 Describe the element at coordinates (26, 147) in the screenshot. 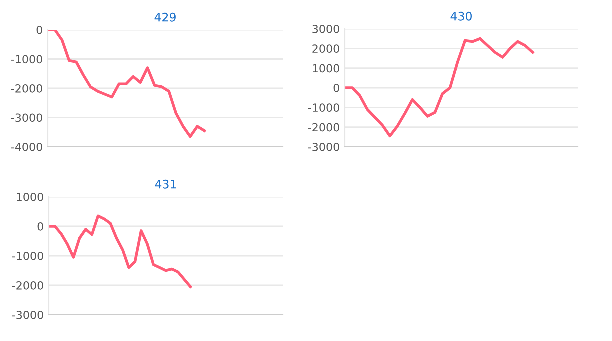

I see `y-tick-label: -4000` at that location.